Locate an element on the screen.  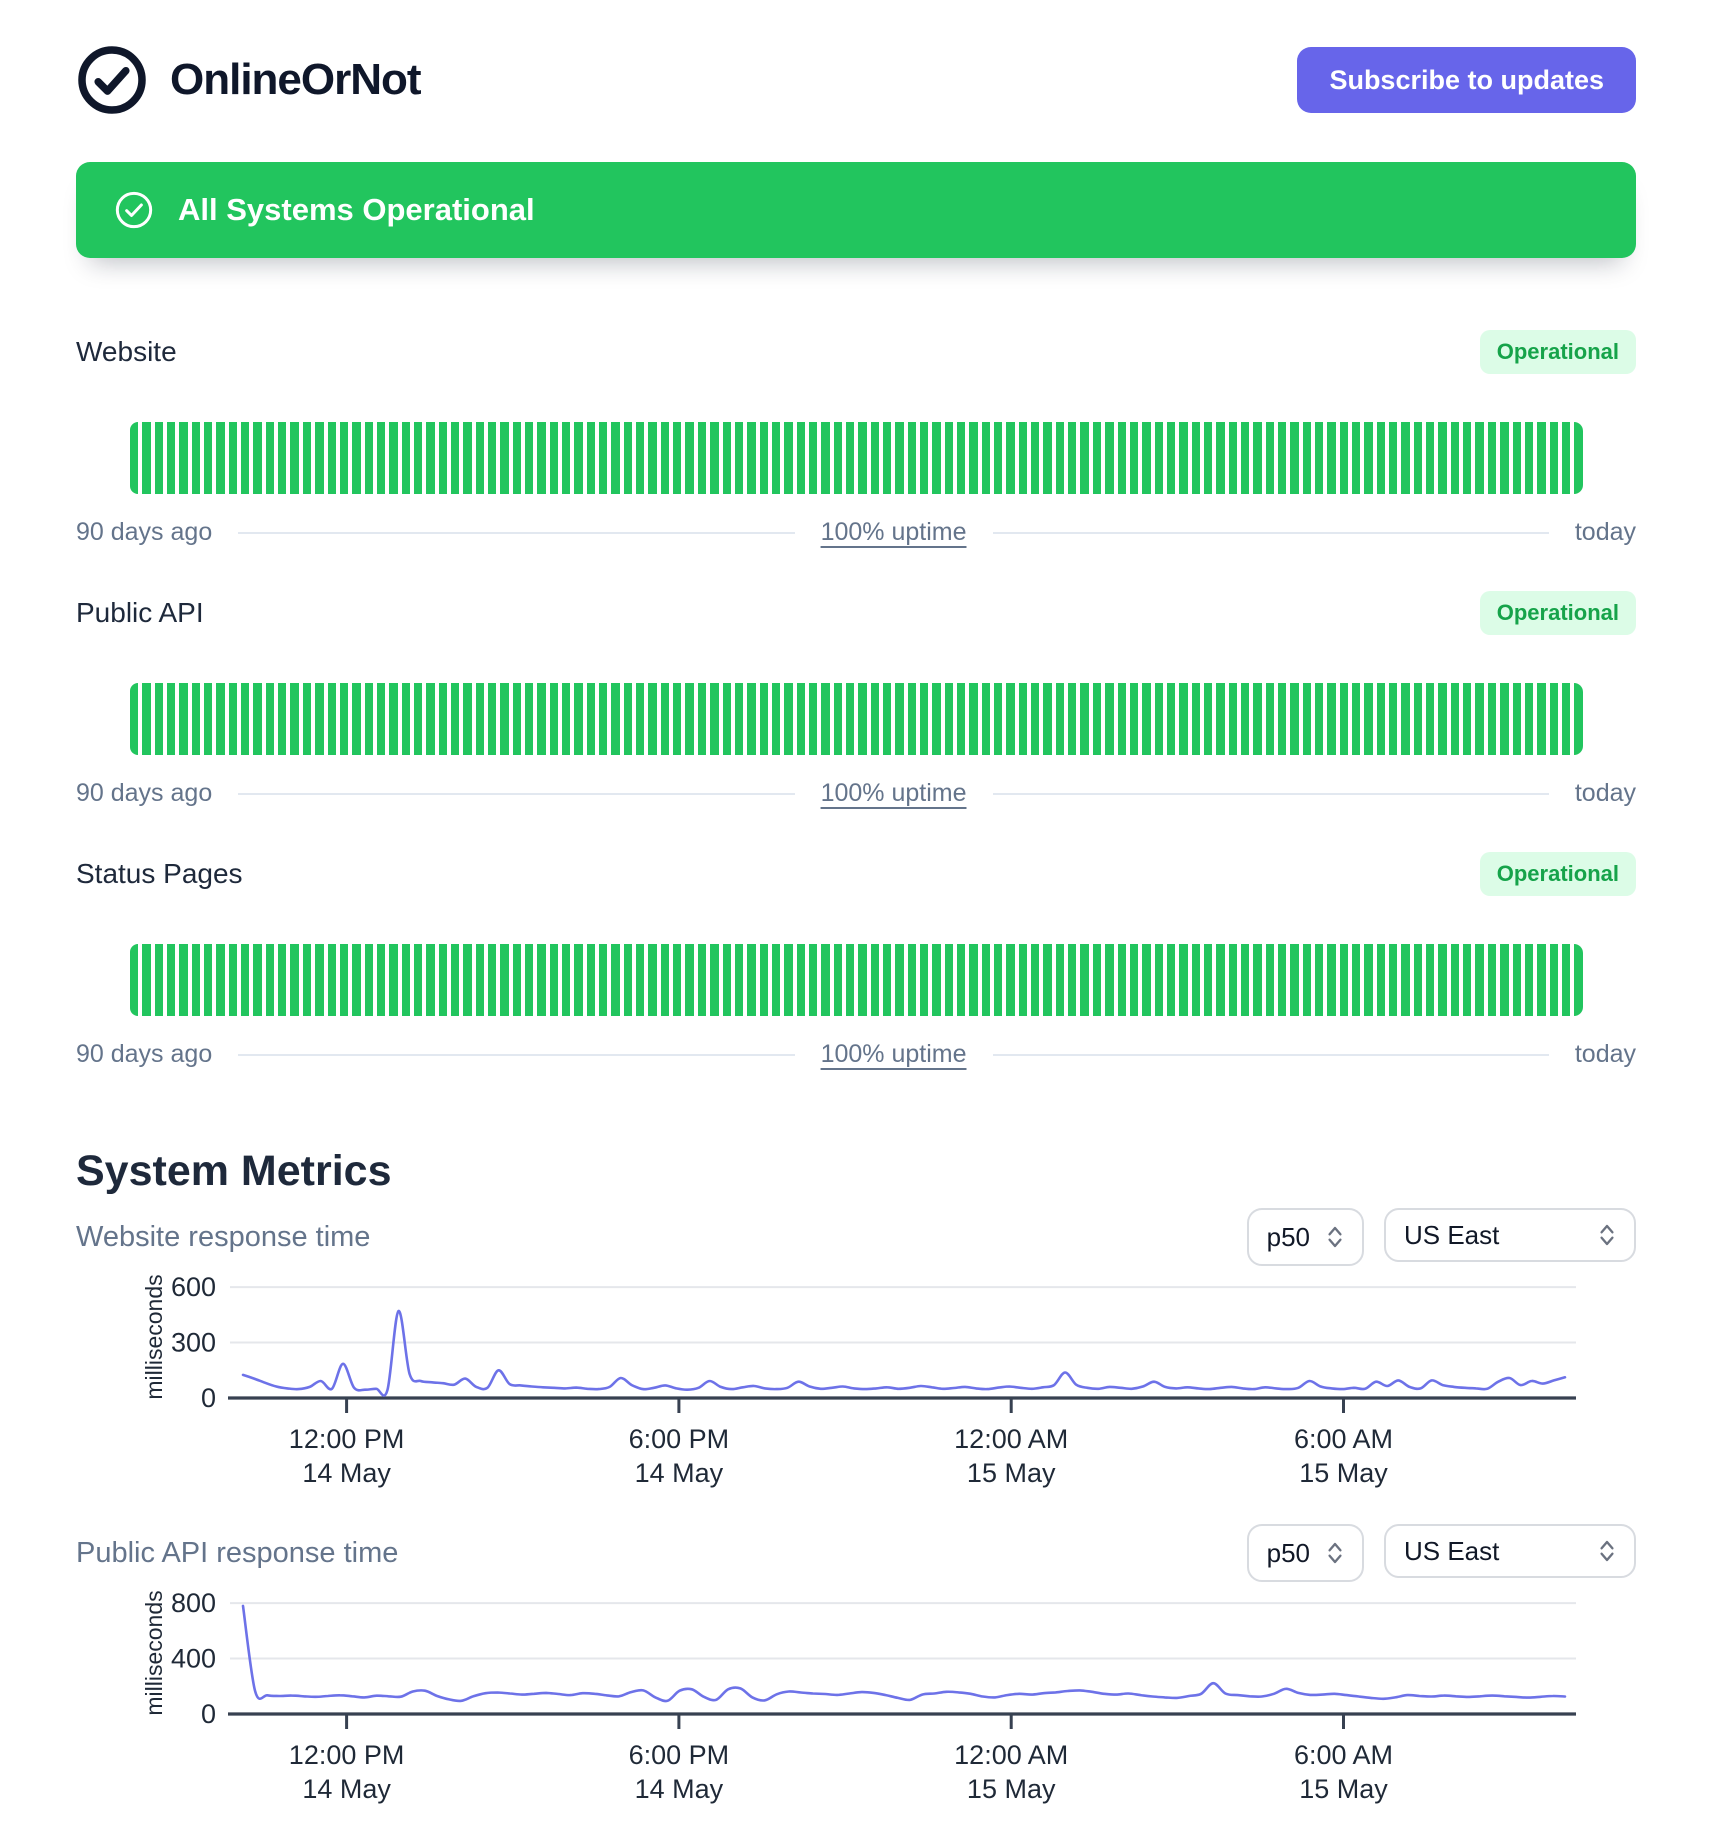
uptime-percent-link: 100% uptime is located at coordinates (893, 1054).